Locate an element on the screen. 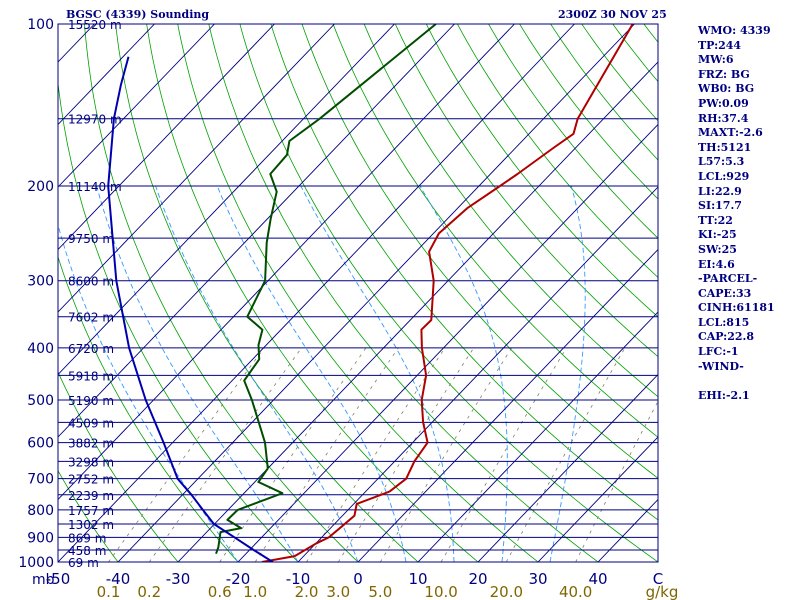 Image resolution: width=800 pixels, height=600 pixels. index-item: LCL:929 is located at coordinates (724, 176).